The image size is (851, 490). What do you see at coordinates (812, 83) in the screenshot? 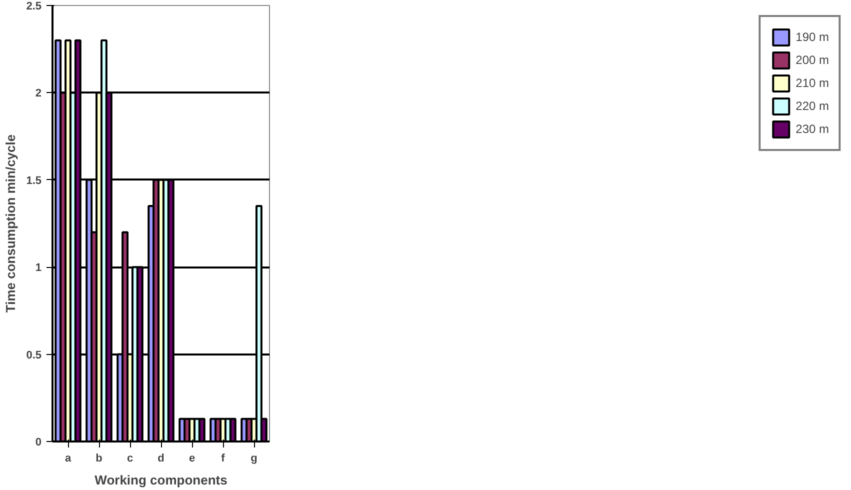
I see `legend-label: 210 m` at bounding box center [812, 83].